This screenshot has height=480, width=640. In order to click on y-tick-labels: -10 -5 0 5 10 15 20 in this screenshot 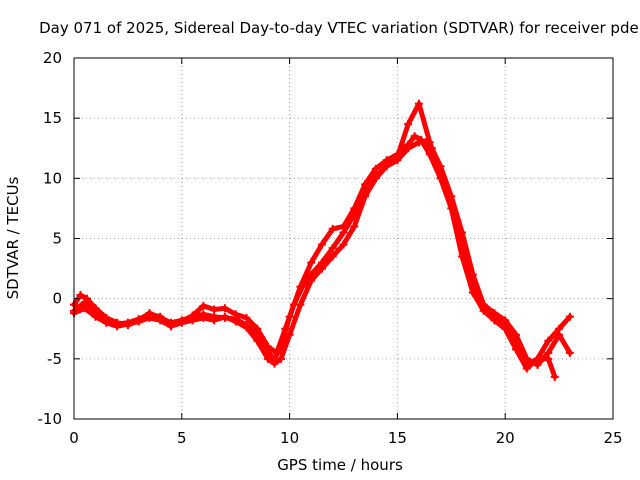, I will do `click(50, 238)`.